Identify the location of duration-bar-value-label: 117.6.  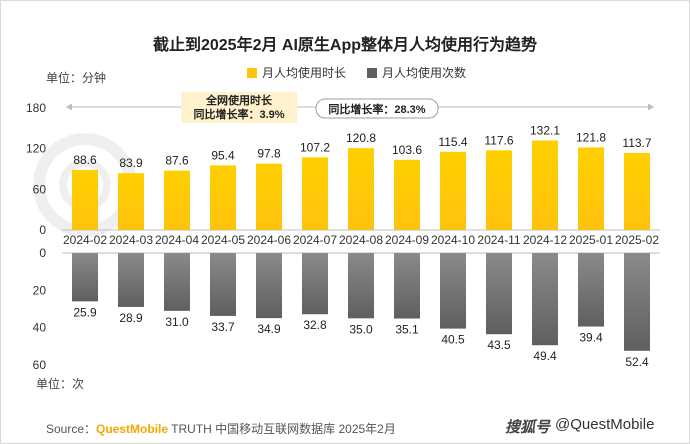
(498, 140).